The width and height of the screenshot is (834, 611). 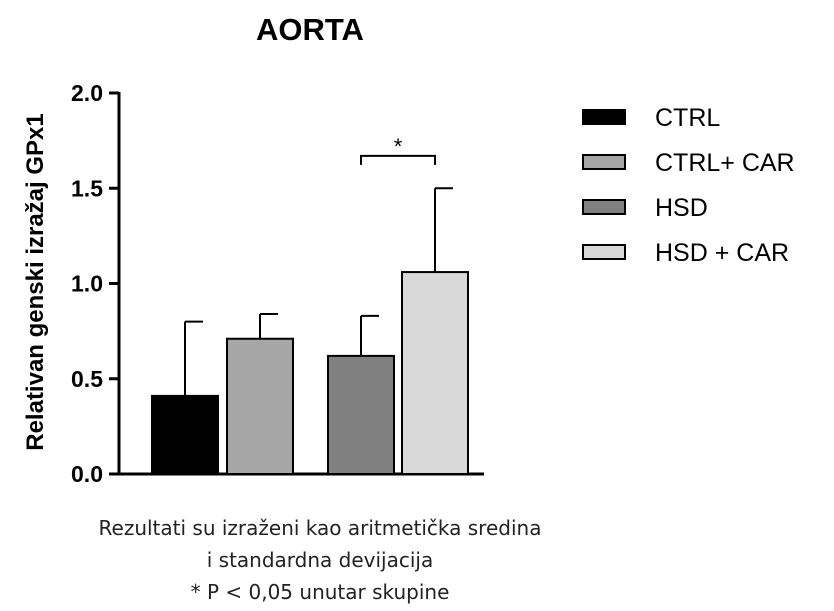 I want to click on legend: CTRL CTRL+ CAR HSD HSD + CAR, so click(x=688, y=185).